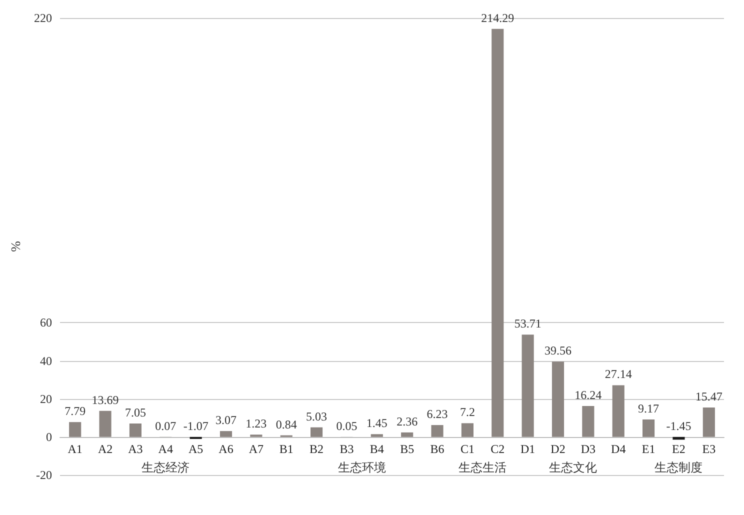 Image resolution: width=744 pixels, height=515 pixels. I want to click on x-tick-label: B5, so click(407, 449).